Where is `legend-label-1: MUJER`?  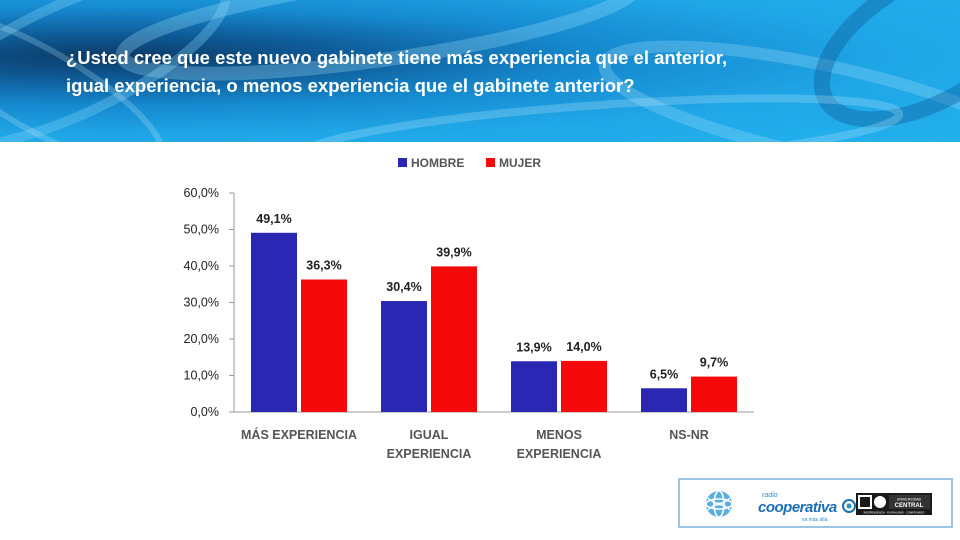 legend-label-1: MUJER is located at coordinates (520, 163).